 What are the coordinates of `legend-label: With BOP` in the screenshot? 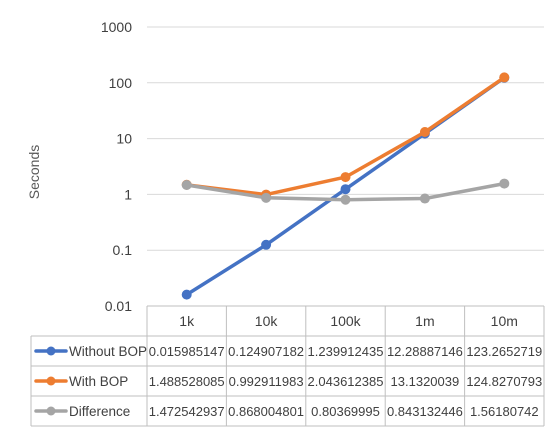 It's located at (98, 381).